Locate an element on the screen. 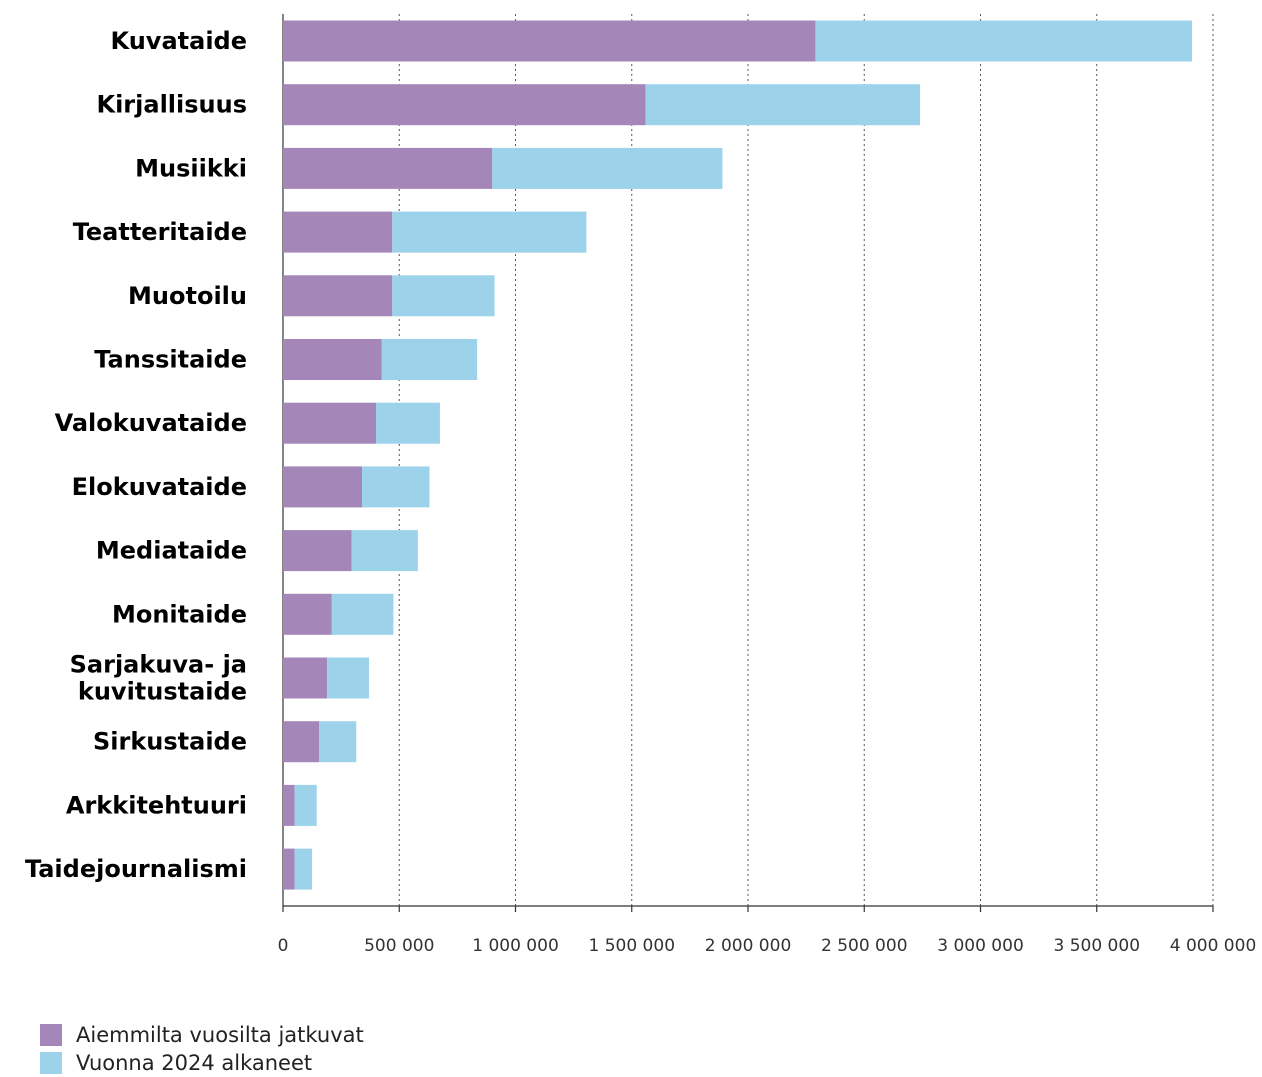 This screenshot has height=1077, width=1262. legend-label-continuing: Aiemmilta vuosilta jatkuvat is located at coordinates (220, 1035).